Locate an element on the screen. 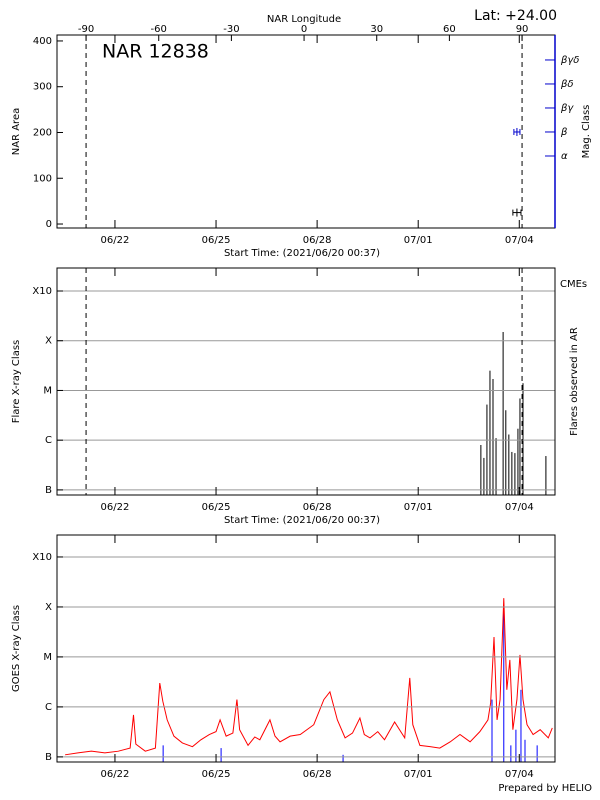  annotation: Lat: +24.00 is located at coordinates (515, 16).